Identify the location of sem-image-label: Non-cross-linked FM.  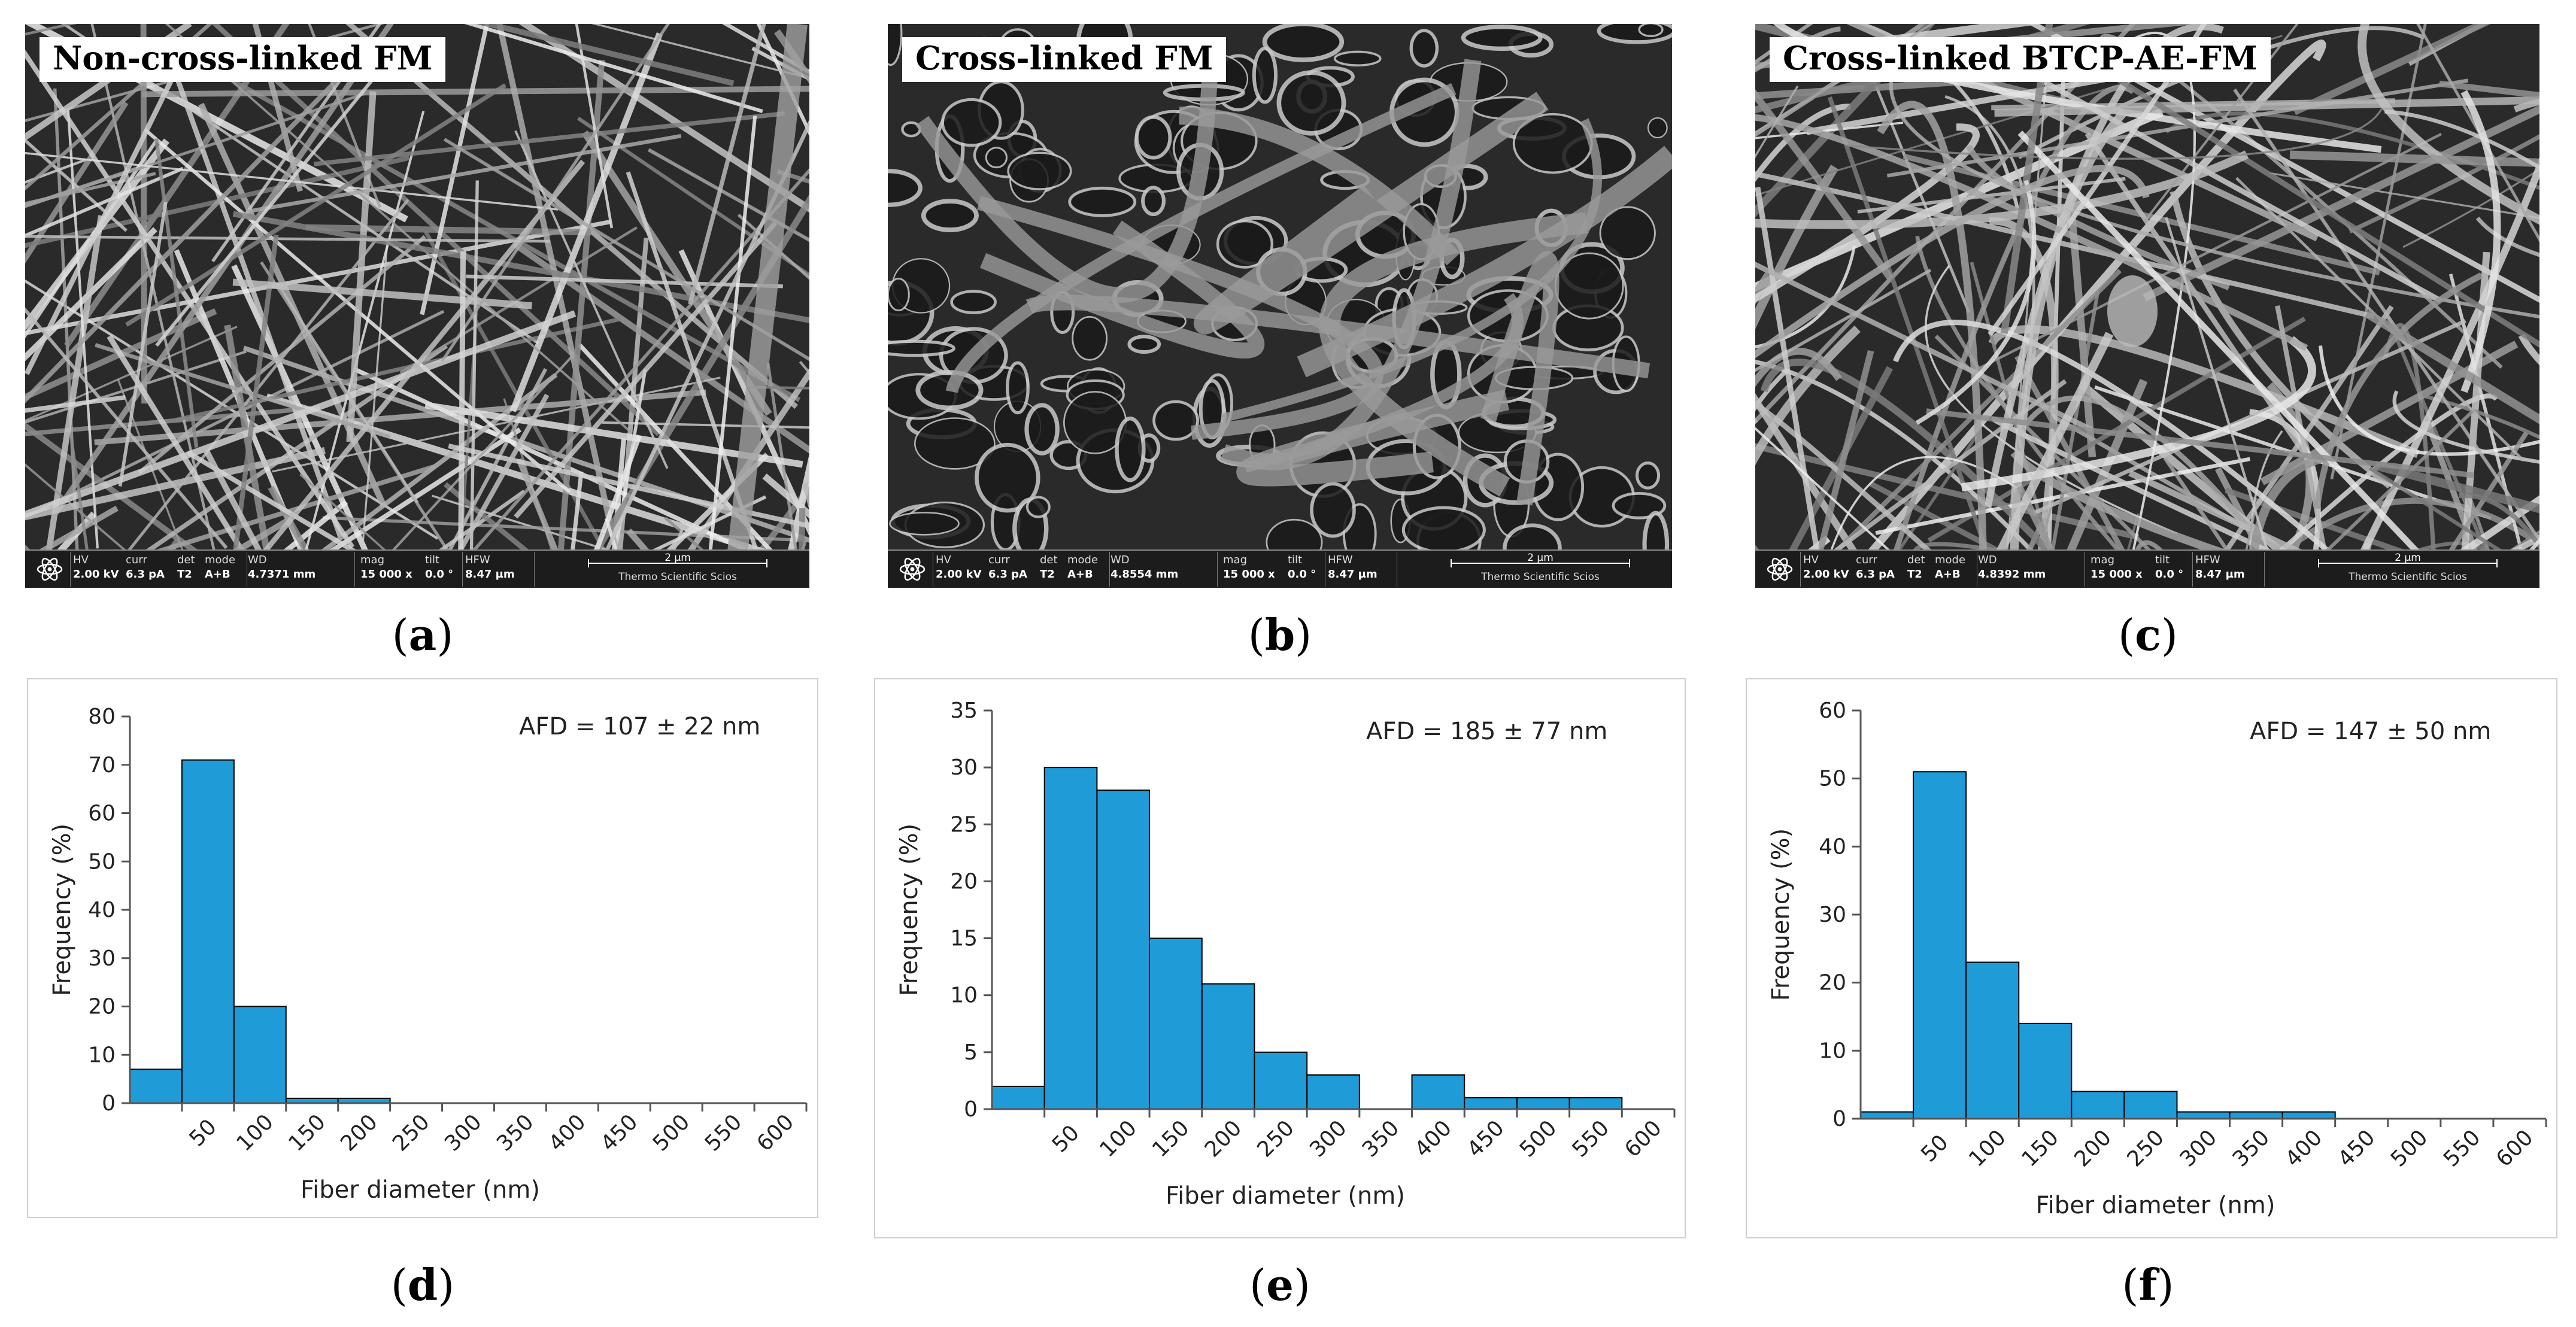
(243, 60).